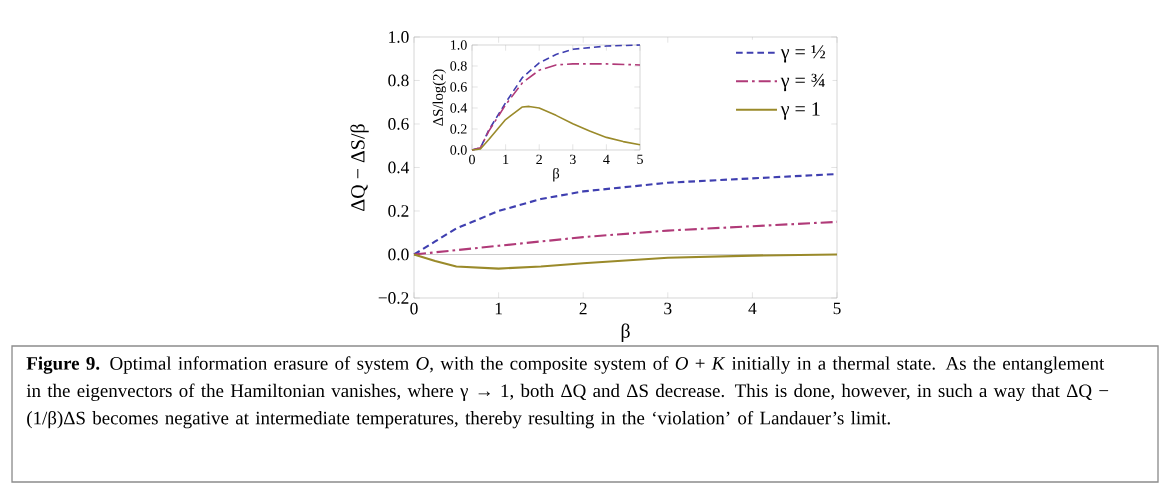  Describe the element at coordinates (803, 54) in the screenshot. I see `legend-label: γ = ½` at that location.